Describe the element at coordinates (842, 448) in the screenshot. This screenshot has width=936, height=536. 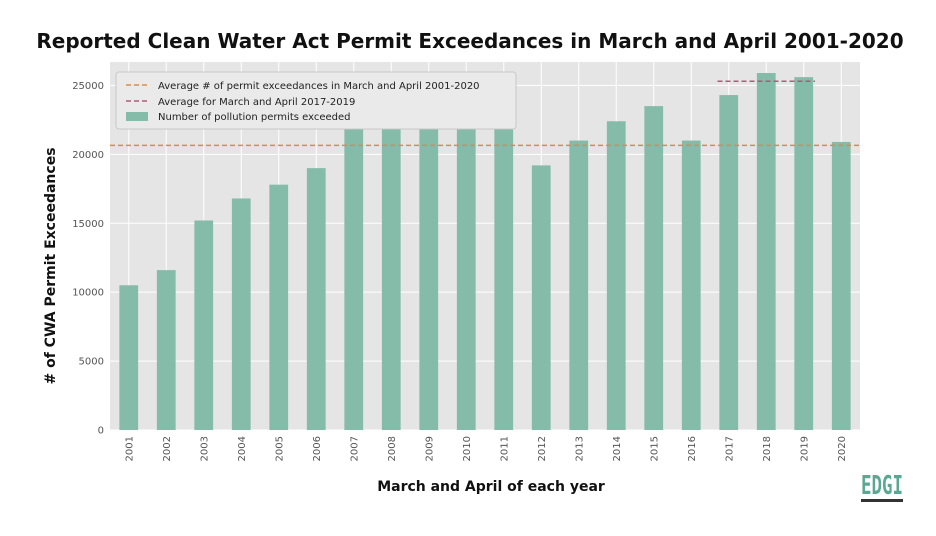
I see `x-tick-label: 2020` at that location.